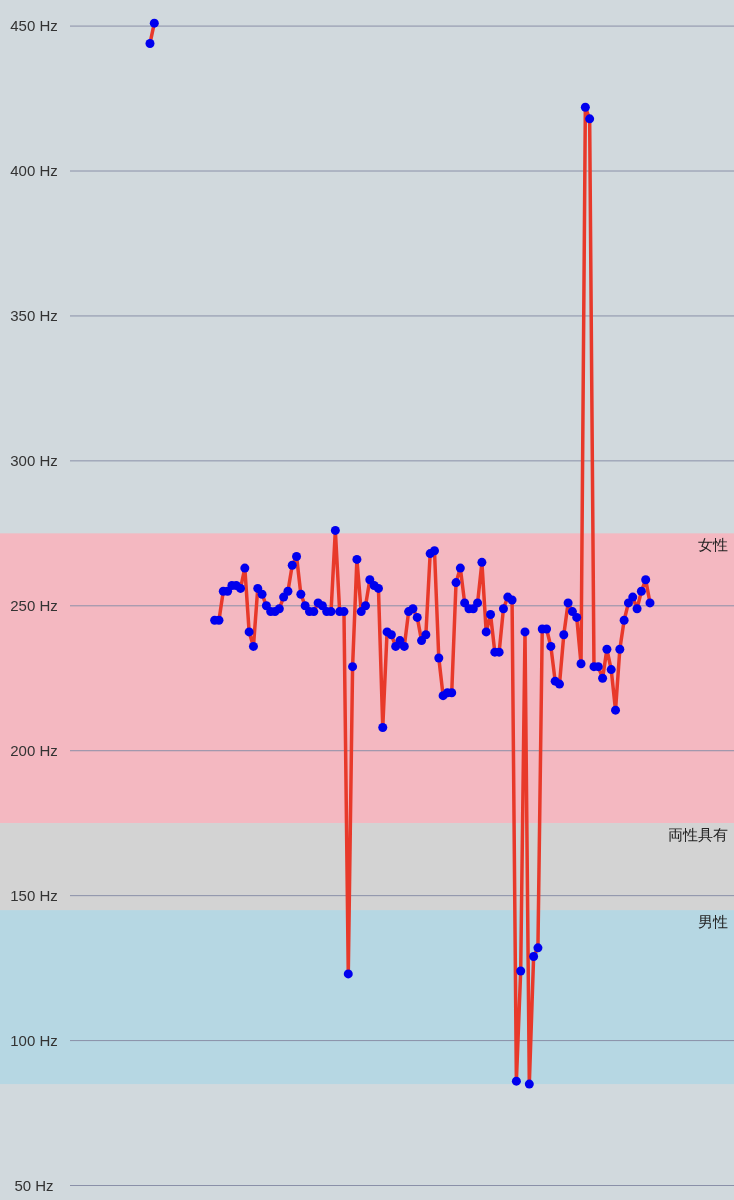 This screenshot has height=1200, width=734. Describe the element at coordinates (34, 895) in the screenshot. I see `y-tick-label: 150 Hz` at that location.